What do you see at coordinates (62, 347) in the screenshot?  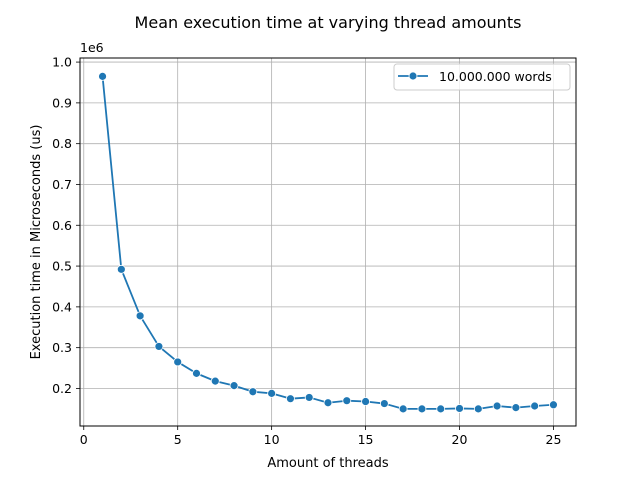 I see `y-tick-label: 0.3` at bounding box center [62, 347].